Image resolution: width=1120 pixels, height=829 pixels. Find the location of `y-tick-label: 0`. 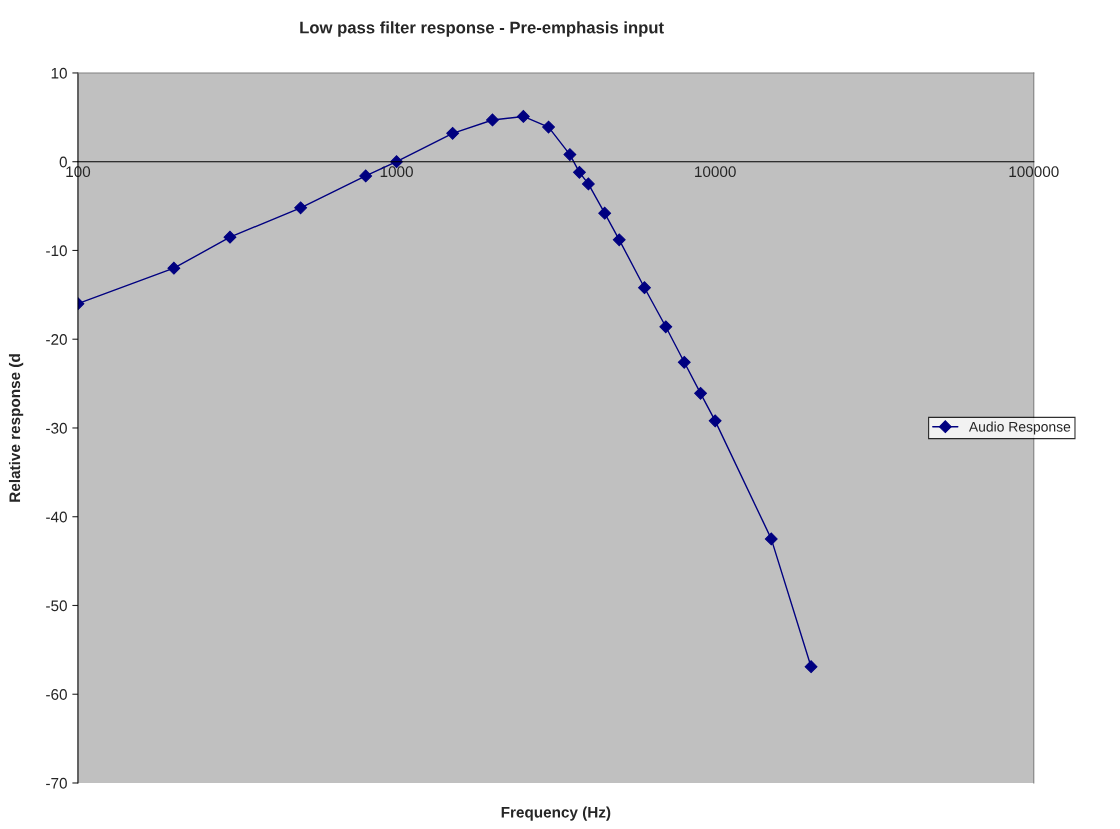

y-tick-label: 0 is located at coordinates (63, 162).